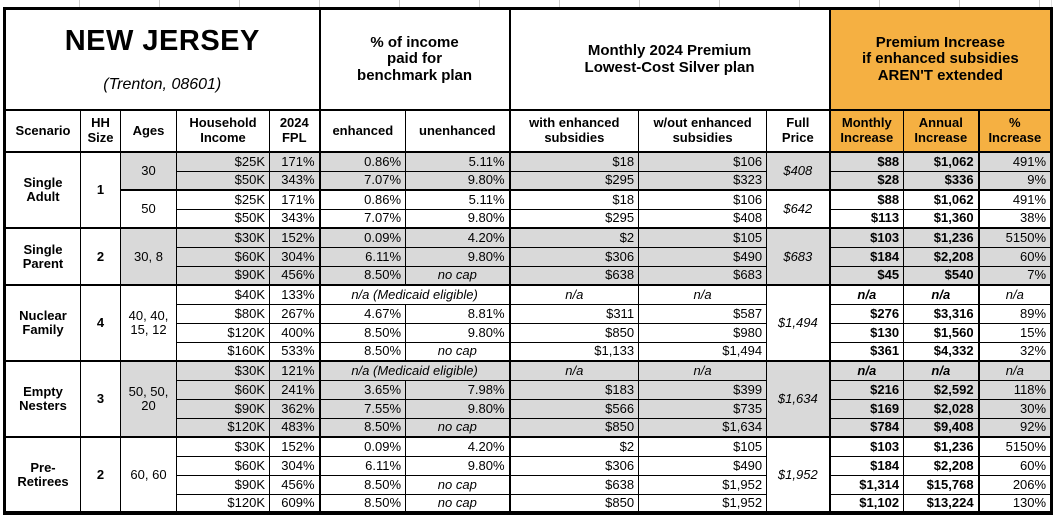 This screenshot has width=1055, height=515. Describe the element at coordinates (1015, 161) in the screenshot. I see `cell-pct-increase: 491%` at that location.